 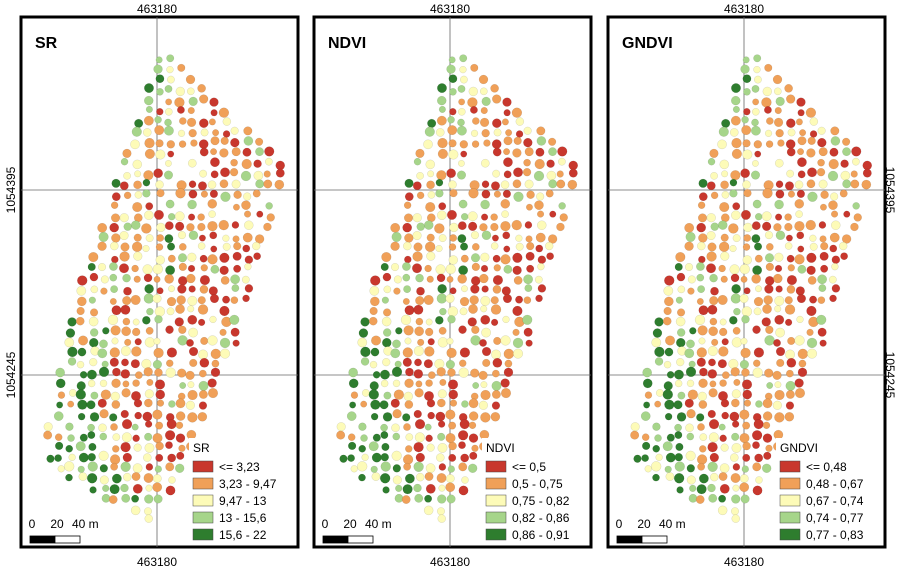 I want to click on scale-segment-light, so click(x=654, y=539).